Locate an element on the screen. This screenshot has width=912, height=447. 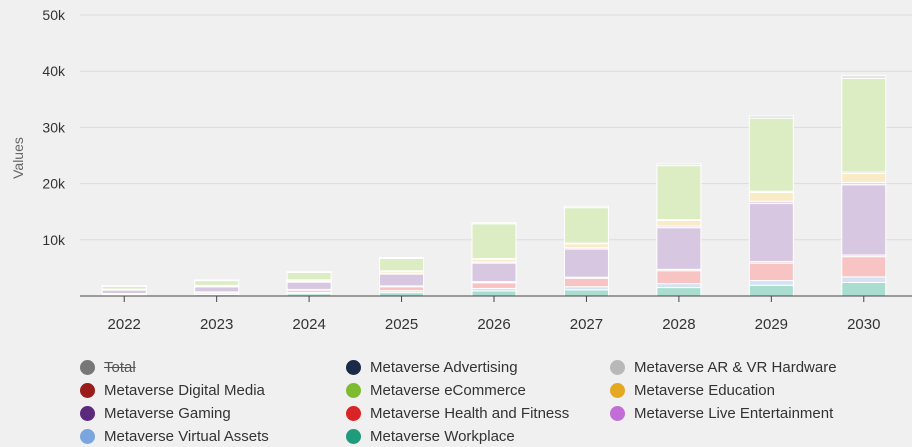
y-tick-label: 50k is located at coordinates (54, 15).